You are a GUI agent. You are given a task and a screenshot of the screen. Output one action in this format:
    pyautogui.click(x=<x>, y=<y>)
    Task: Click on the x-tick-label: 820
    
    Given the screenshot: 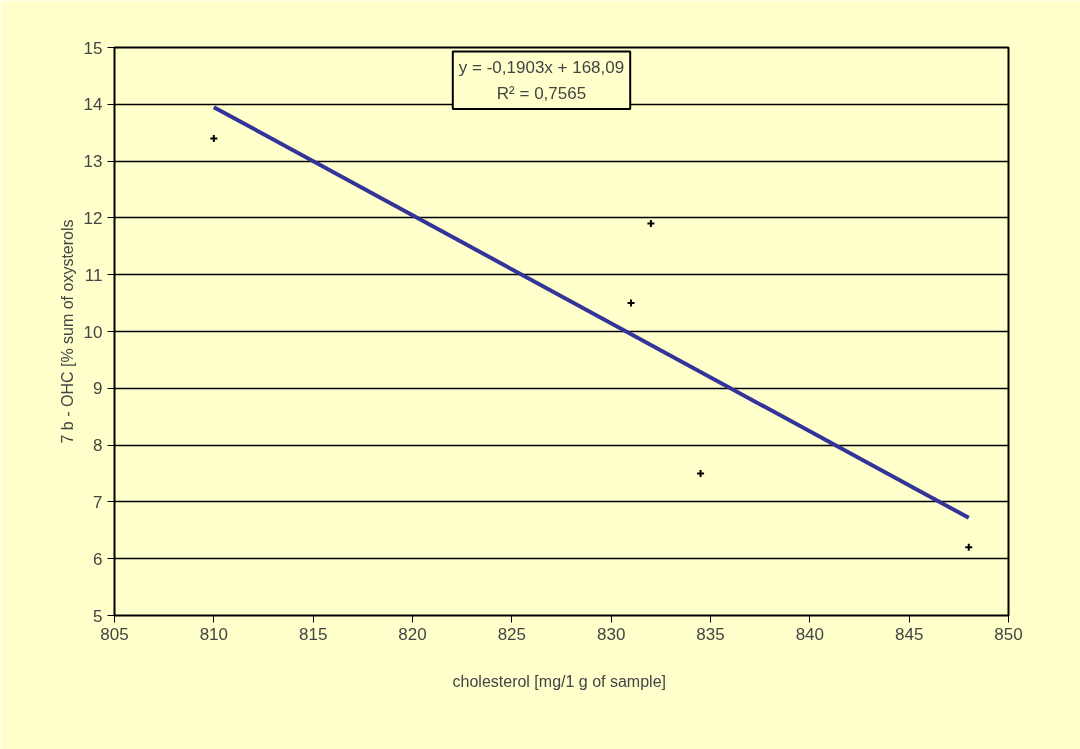 What is the action you would take?
    pyautogui.click(x=412, y=634)
    